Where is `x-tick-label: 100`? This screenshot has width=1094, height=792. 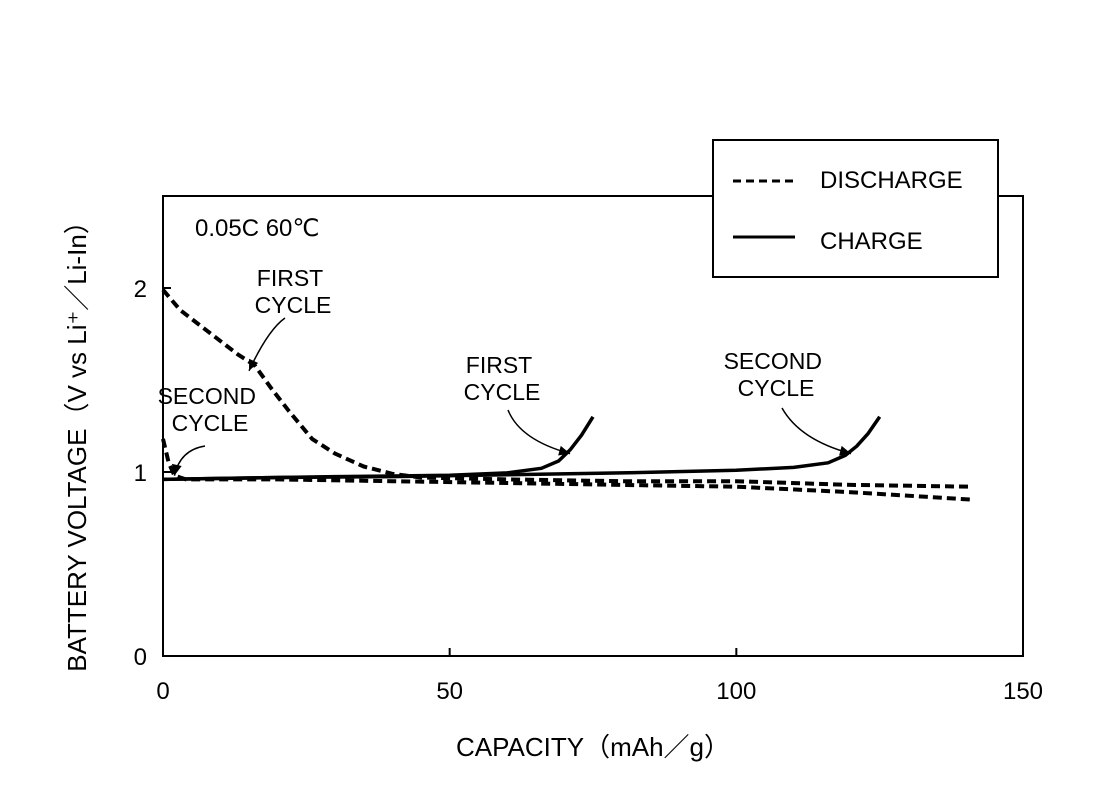
x-tick-label: 100 is located at coordinates (736, 691).